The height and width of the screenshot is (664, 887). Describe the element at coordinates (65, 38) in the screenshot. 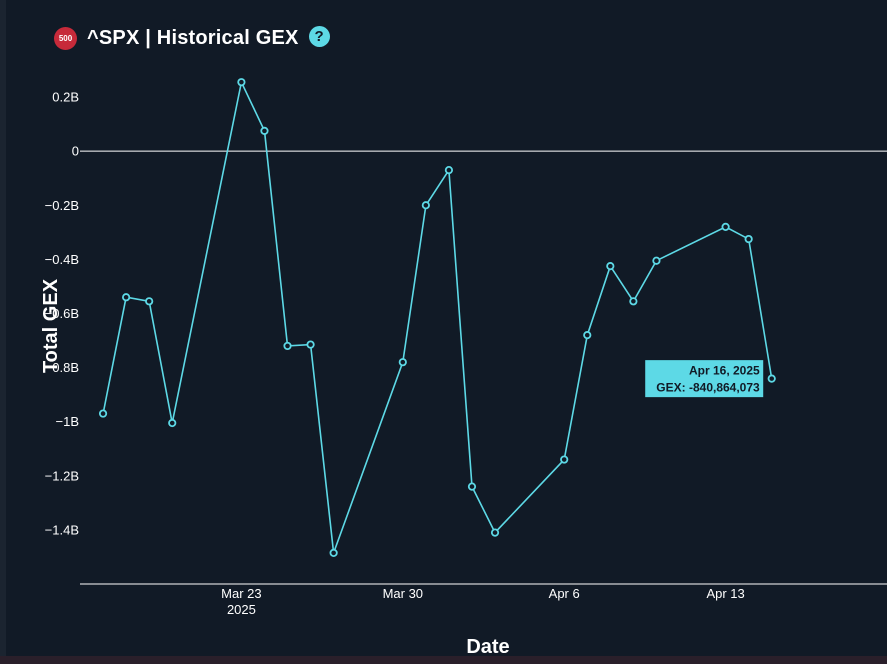

I see `spx-500-badge-icon: 500` at that location.